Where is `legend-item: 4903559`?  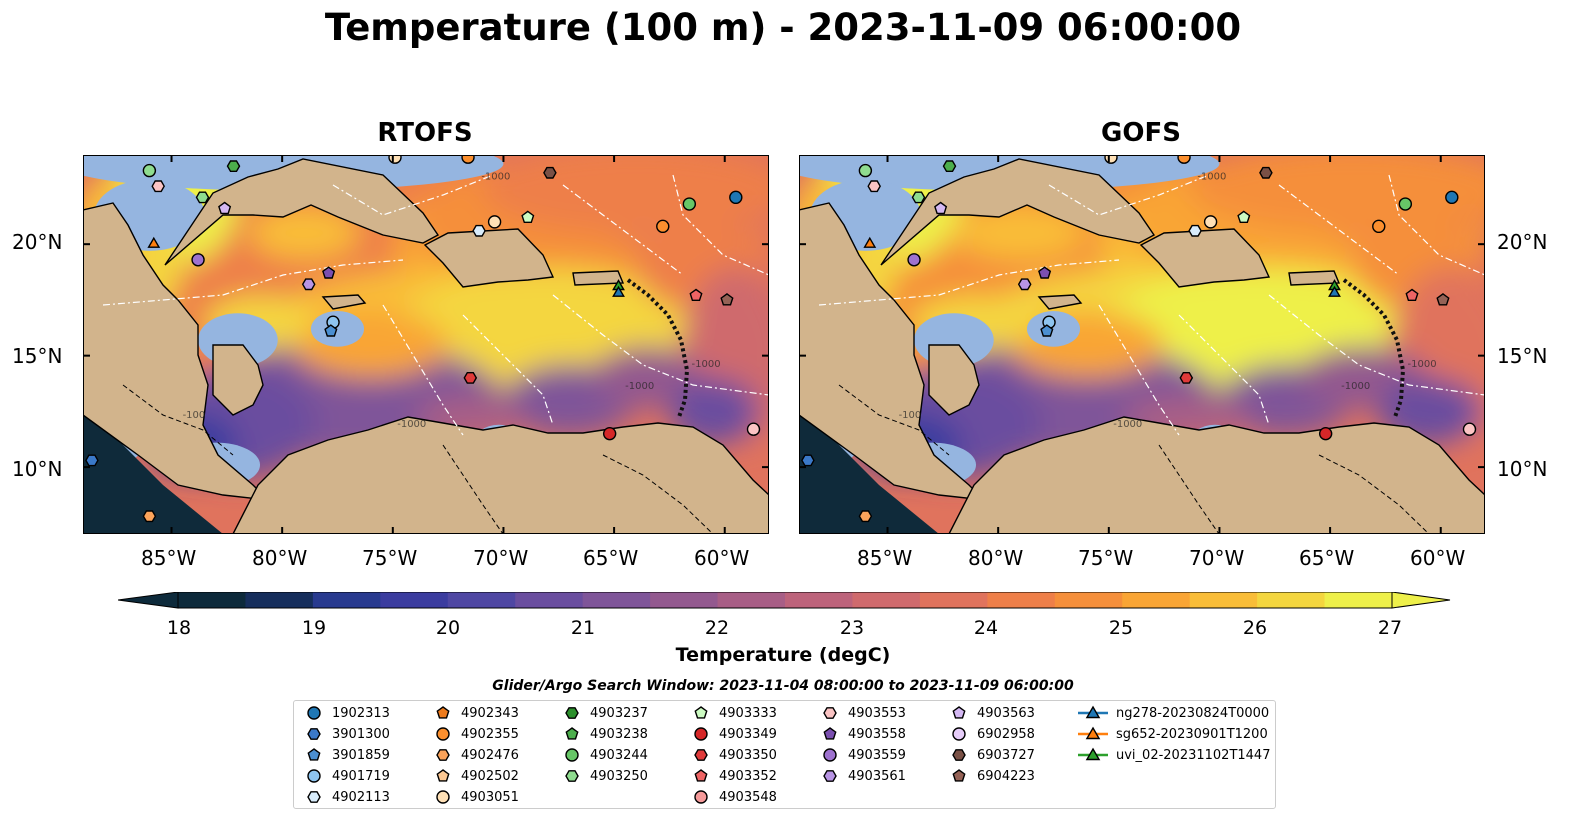 legend-item: 4903559 is located at coordinates (863, 755).